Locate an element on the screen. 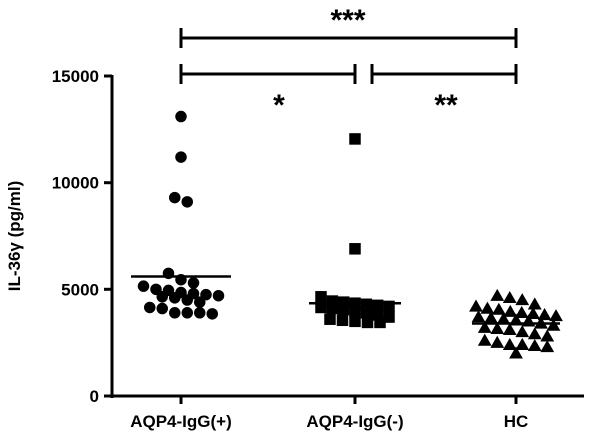 This screenshot has width=596, height=437. x-axis: AQP4-IgG(+) AQP4-IgG(-) HC is located at coordinates (347, 412).